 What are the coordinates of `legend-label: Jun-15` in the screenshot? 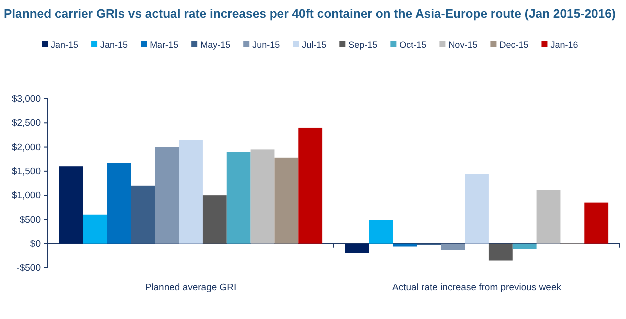 It's located at (266, 45).